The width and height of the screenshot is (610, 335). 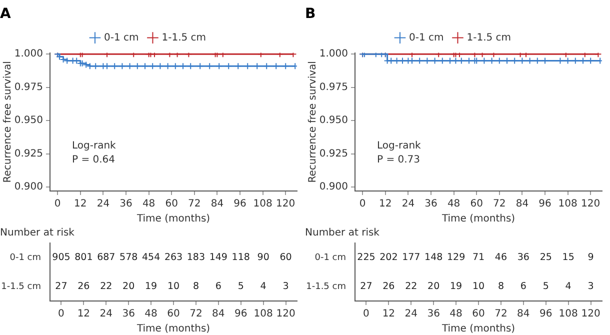 I want to click on data-label: 60, so click(x=286, y=257).